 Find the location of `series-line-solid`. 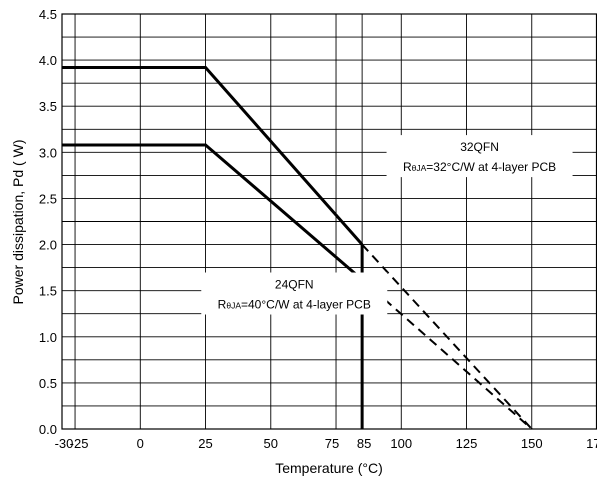

series-line-solid is located at coordinates (213, 212).